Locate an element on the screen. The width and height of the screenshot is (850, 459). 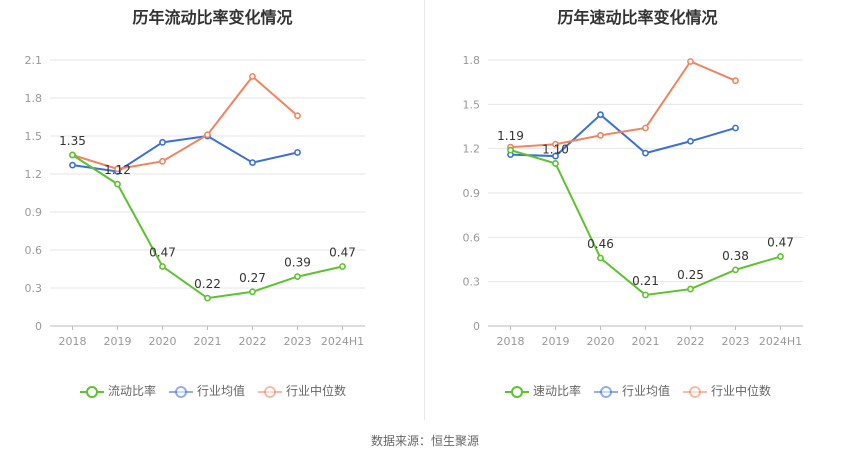
data-label: 1.19 is located at coordinates (510, 136).